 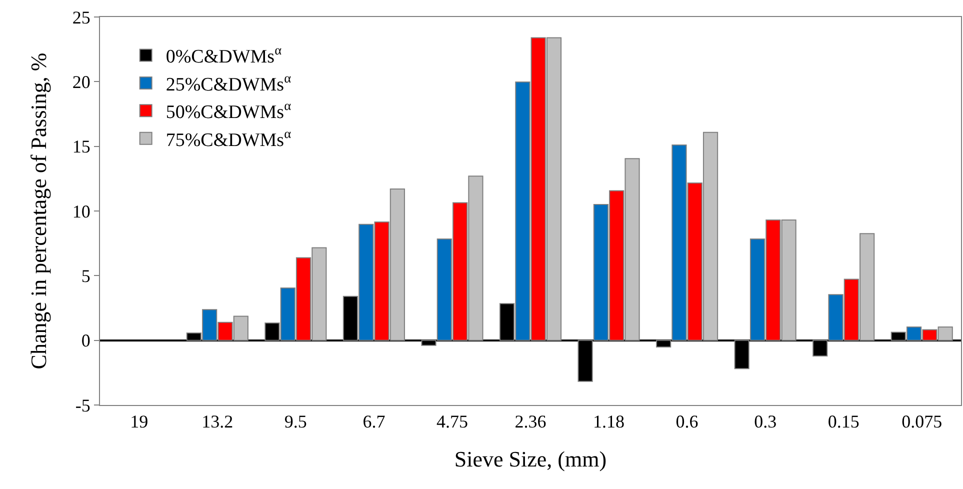 What do you see at coordinates (224, 55) in the screenshot?
I see `legend-label: 0%C&DWMs$^{α}$` at bounding box center [224, 55].